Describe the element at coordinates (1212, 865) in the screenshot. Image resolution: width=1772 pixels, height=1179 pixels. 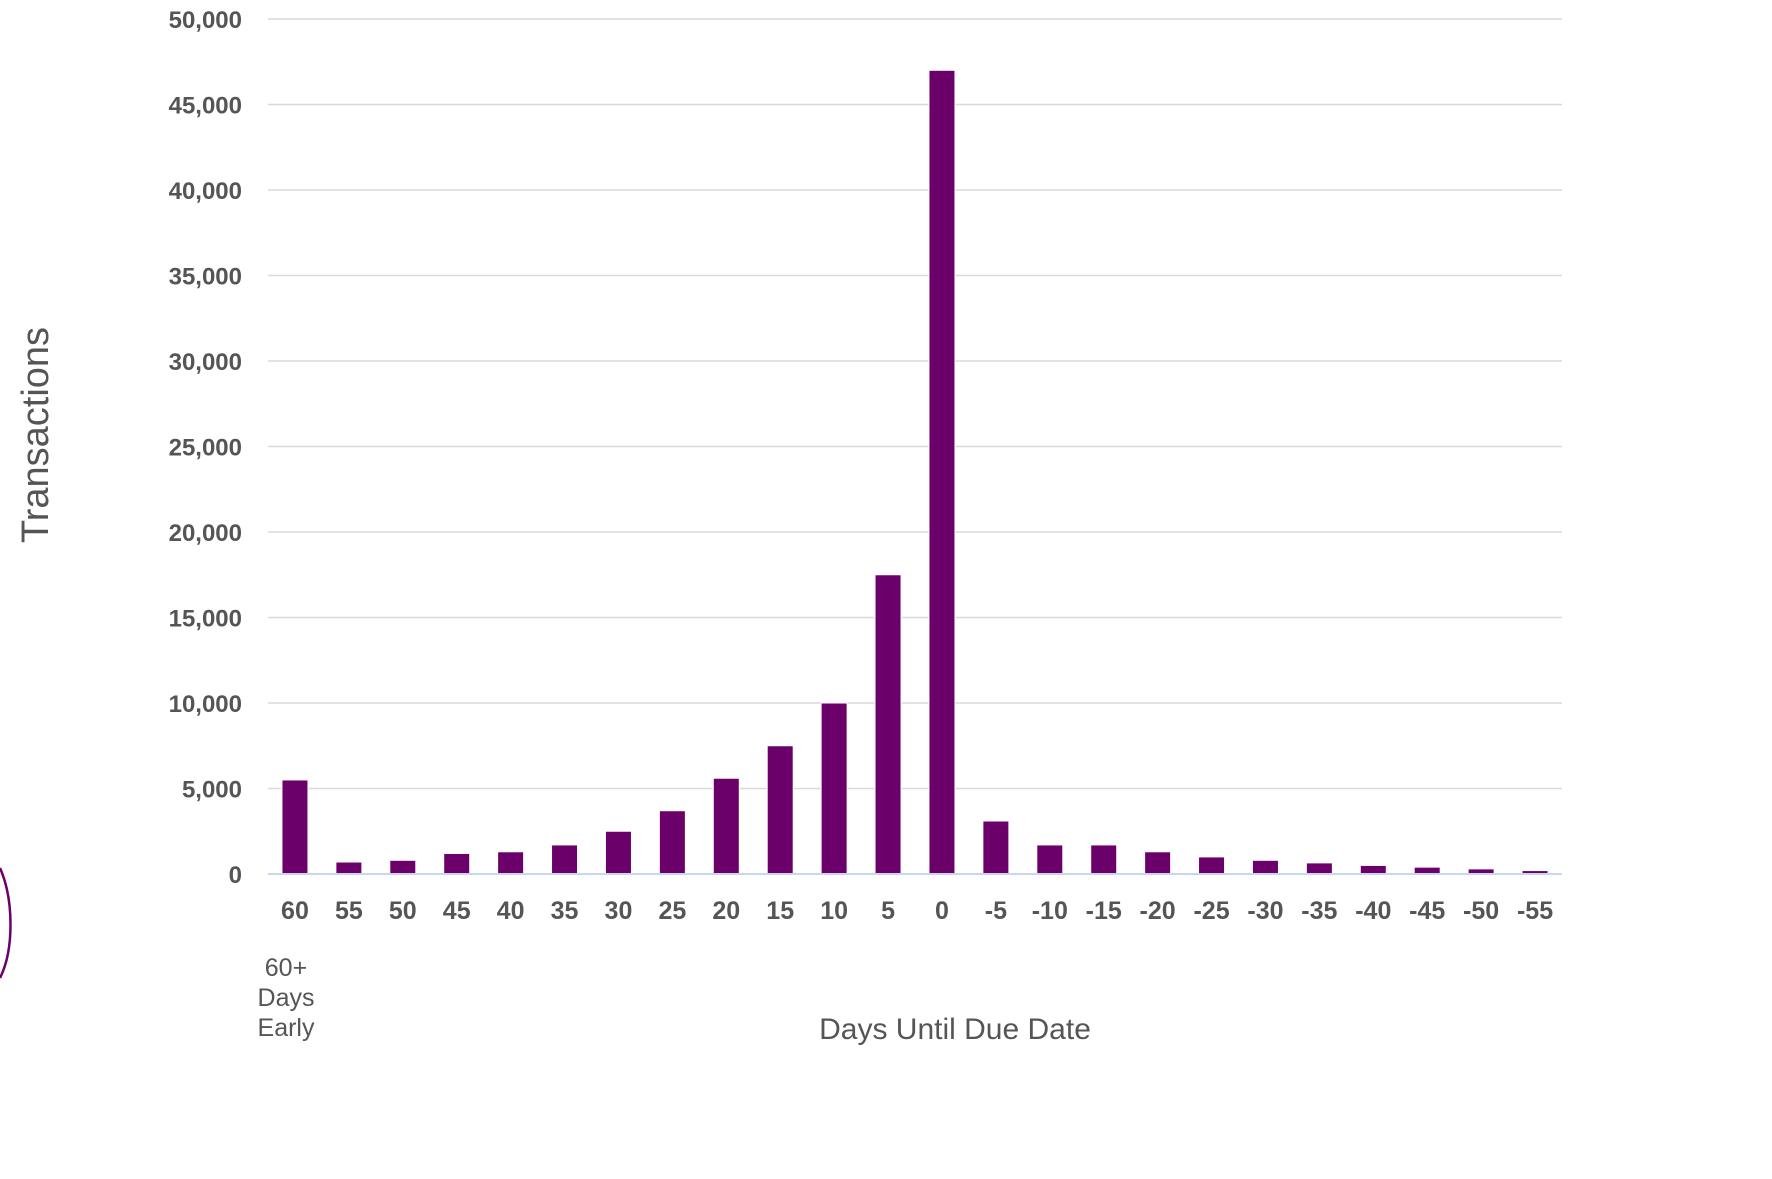
I see `bar--25` at that location.